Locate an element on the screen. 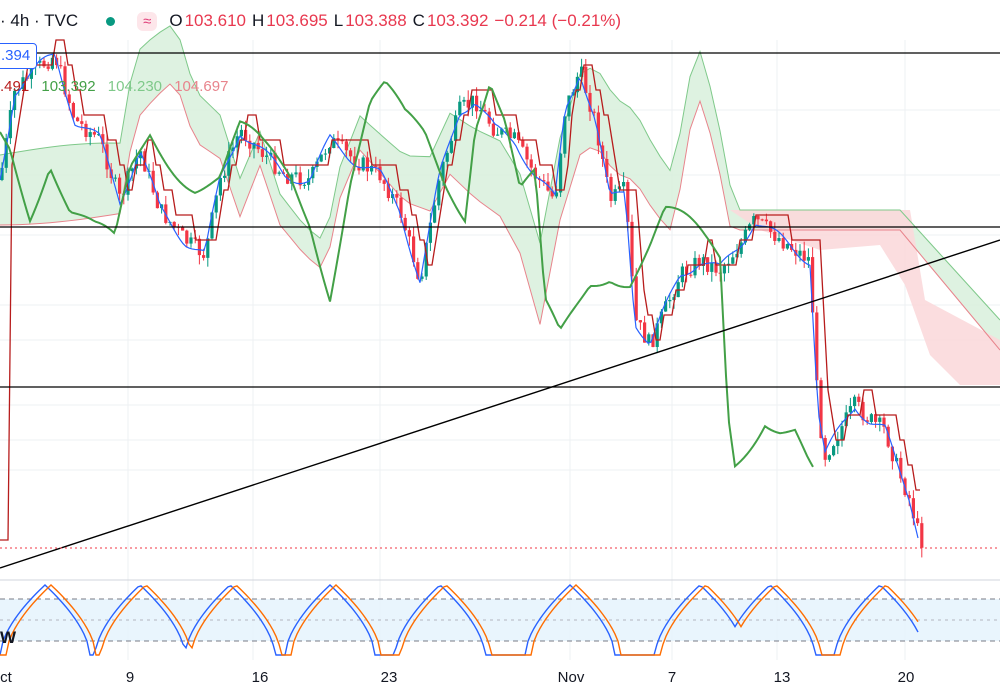 This screenshot has height=700, width=1000. wave-icon: ≈ is located at coordinates (147, 21).